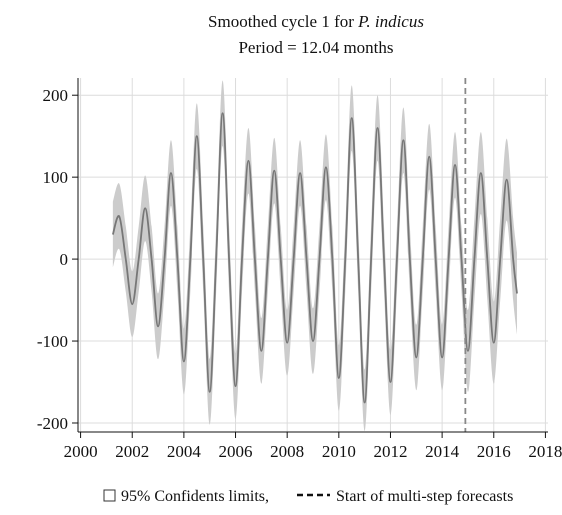  Describe the element at coordinates (236, 451) in the screenshot. I see `x-tick-label: 2006` at that location.